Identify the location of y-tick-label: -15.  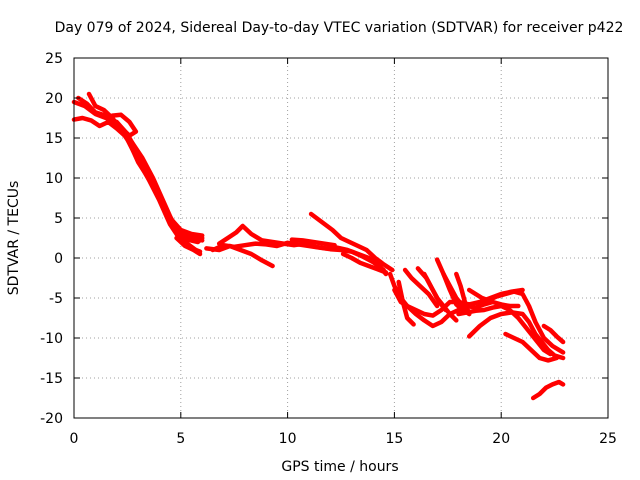
(51, 379).